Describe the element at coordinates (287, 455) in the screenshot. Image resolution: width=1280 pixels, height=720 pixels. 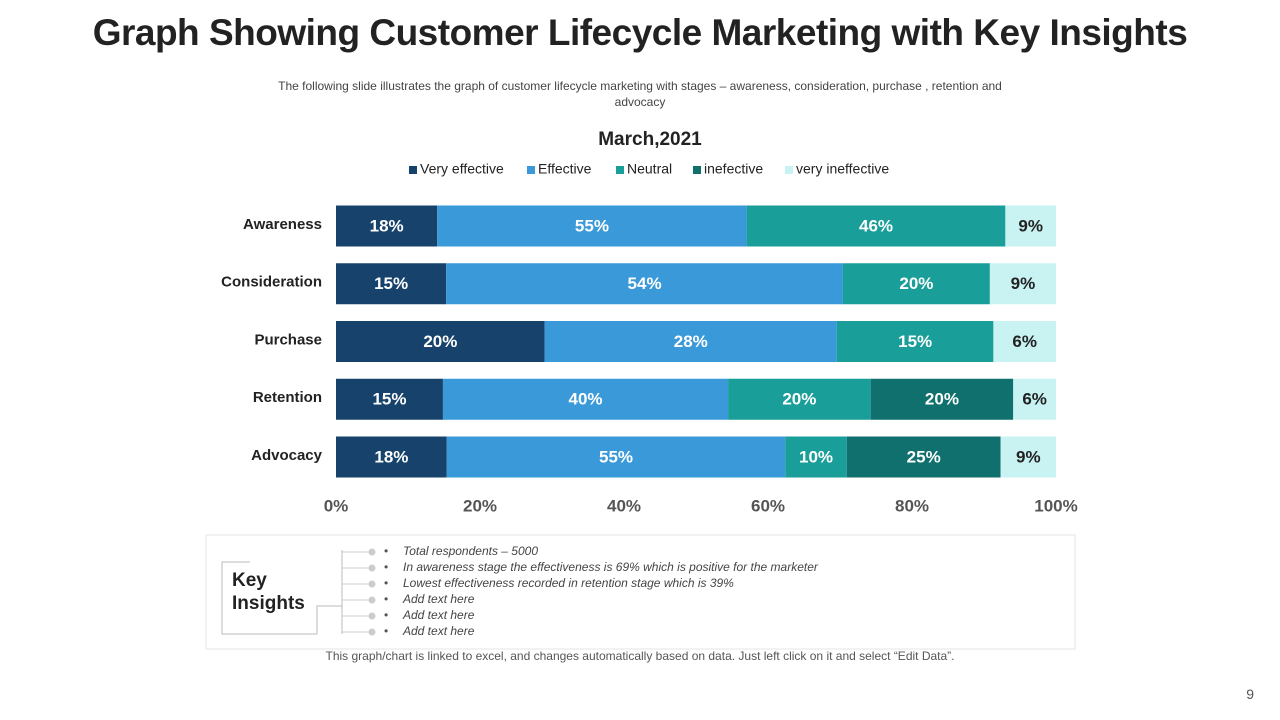
I see `y-tick-label: Advocacy` at that location.